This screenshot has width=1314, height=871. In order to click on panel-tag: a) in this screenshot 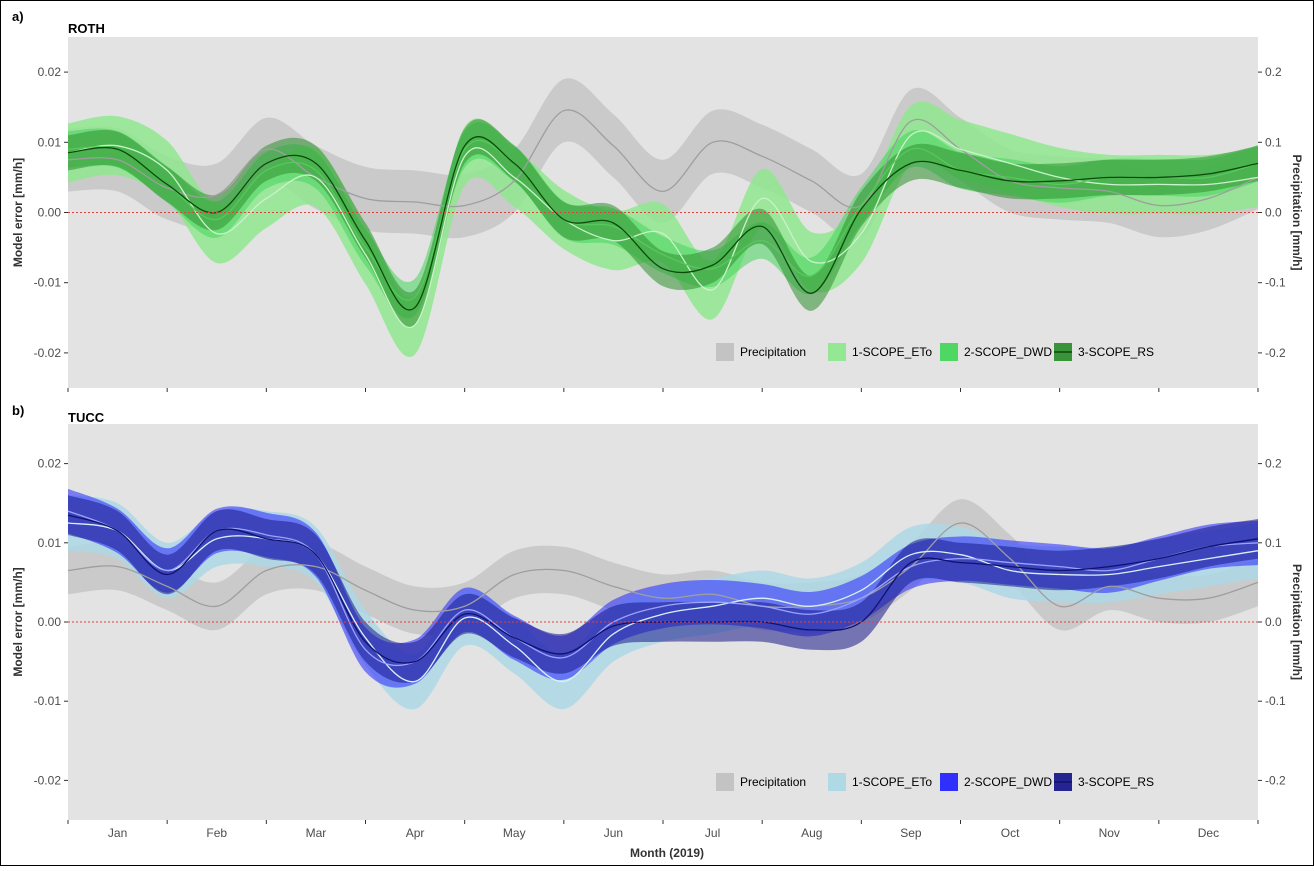, I will do `click(18, 16)`.